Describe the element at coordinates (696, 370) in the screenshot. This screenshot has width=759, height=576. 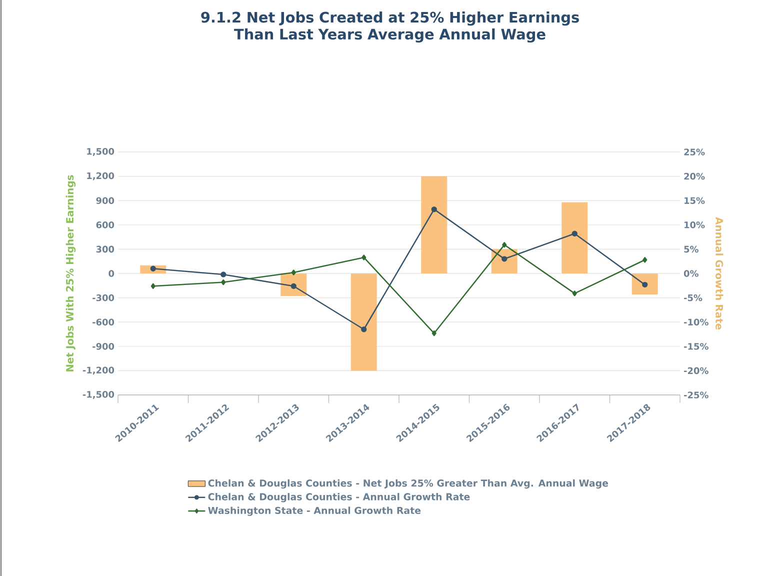
I see `y2-tick-label: -20%` at that location.